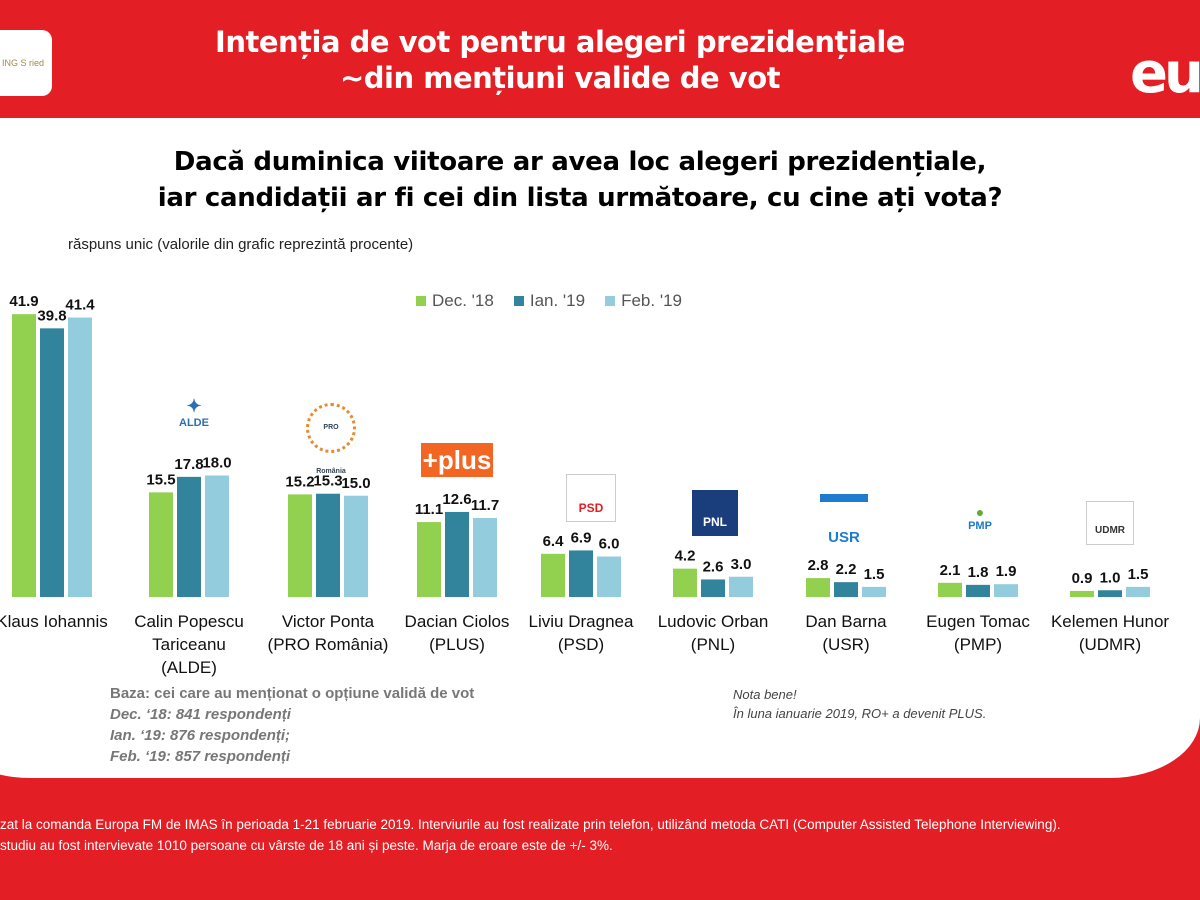 This screenshot has height=900, width=1200. I want to click on data-label: 2.8, so click(818, 565).